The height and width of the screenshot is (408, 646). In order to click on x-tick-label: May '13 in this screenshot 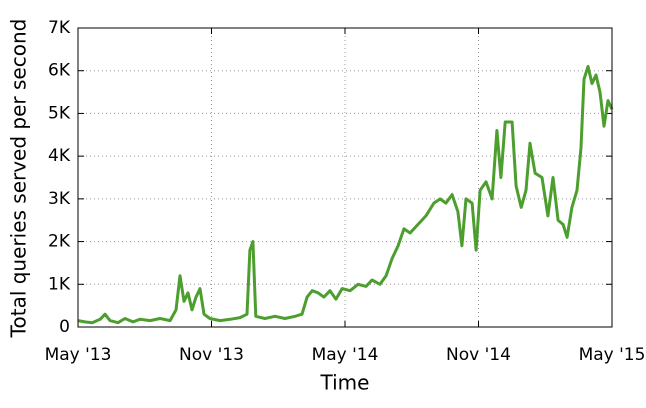, I will do `click(78, 355)`.